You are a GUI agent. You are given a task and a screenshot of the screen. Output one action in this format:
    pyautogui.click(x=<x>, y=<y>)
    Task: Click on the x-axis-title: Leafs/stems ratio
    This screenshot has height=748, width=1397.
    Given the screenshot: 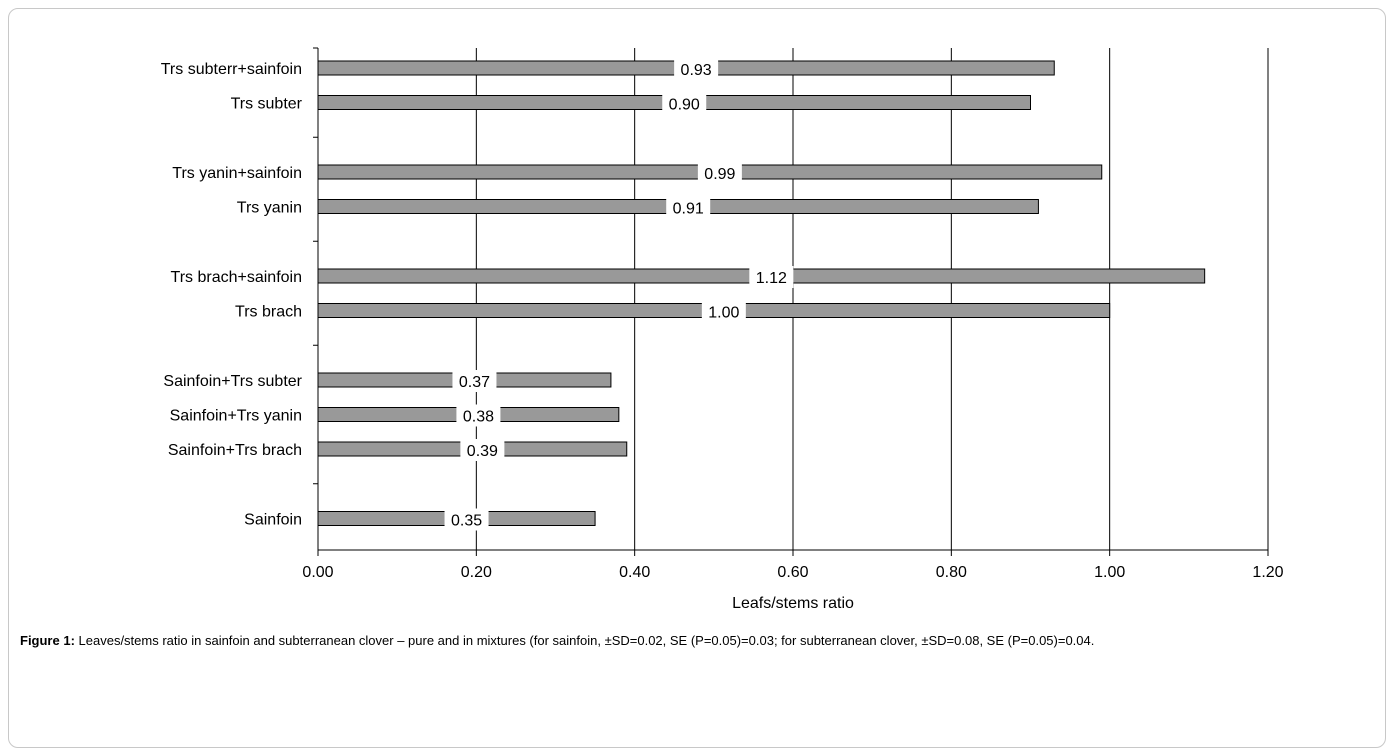 What is the action you would take?
    pyautogui.click(x=793, y=603)
    